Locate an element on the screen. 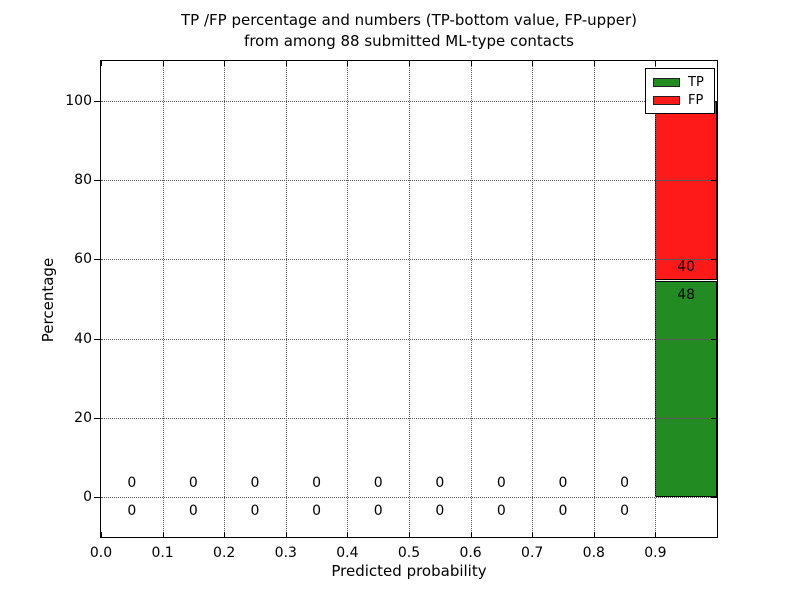  chart-title-line2: from among 88 submitted ML-type contacts is located at coordinates (409, 41).